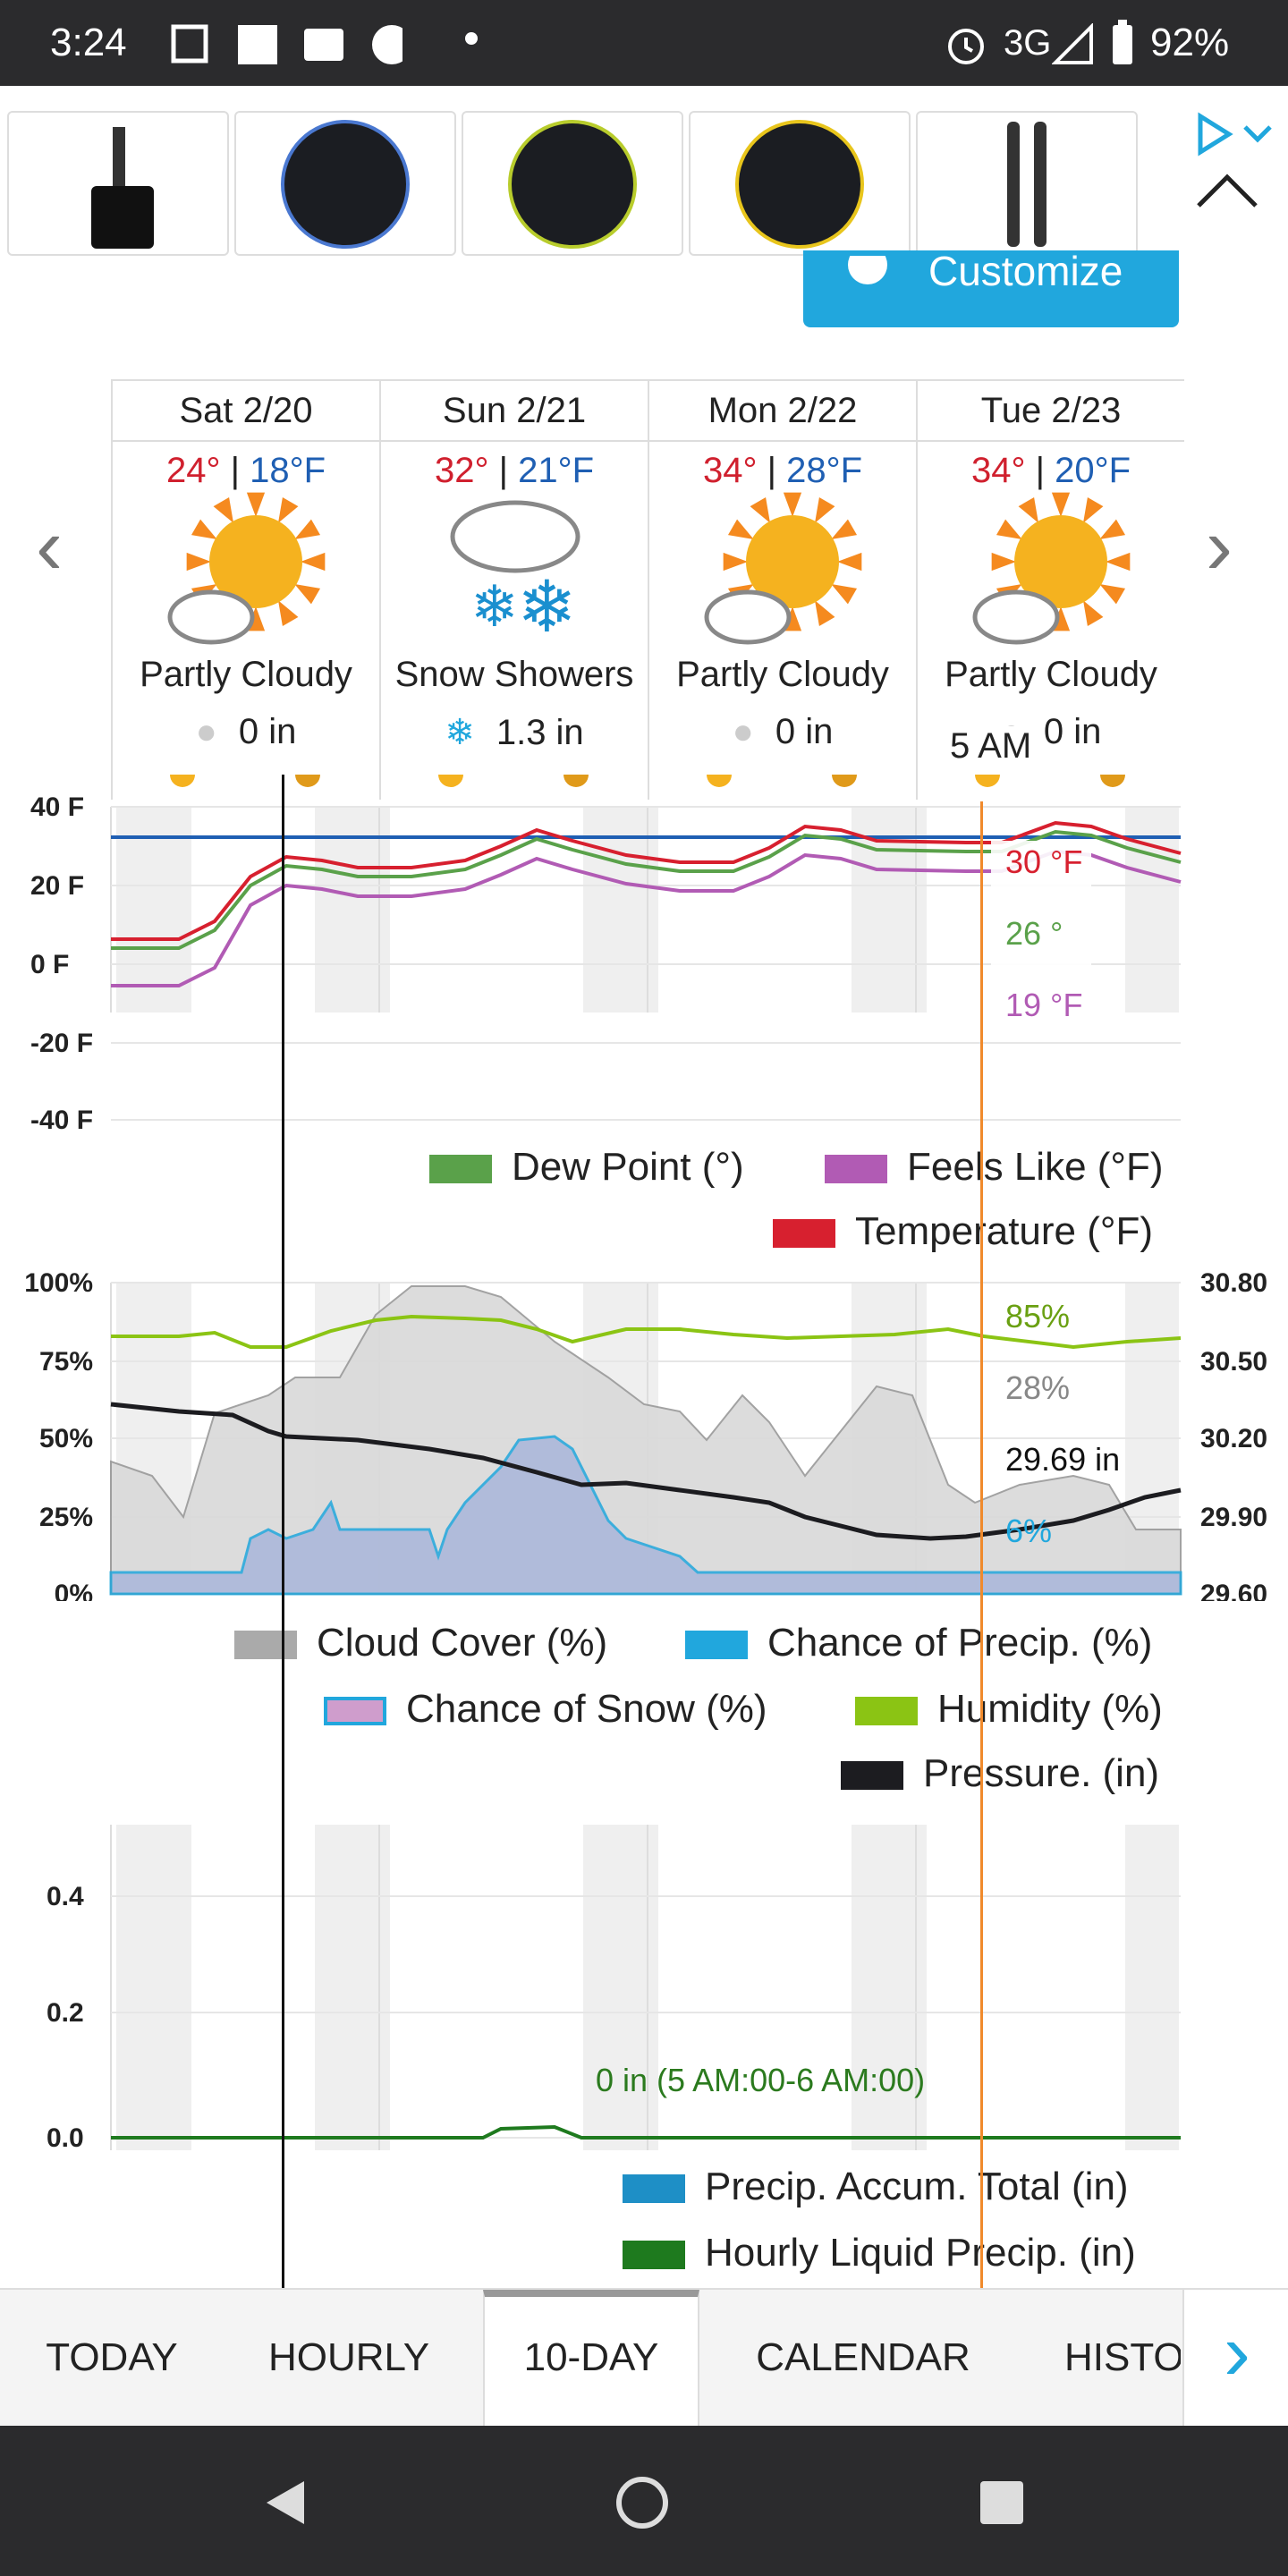 This screenshot has width=1288, height=2576. Describe the element at coordinates (591, 2358) in the screenshot. I see `tab-10-day: 10-DAY` at that location.